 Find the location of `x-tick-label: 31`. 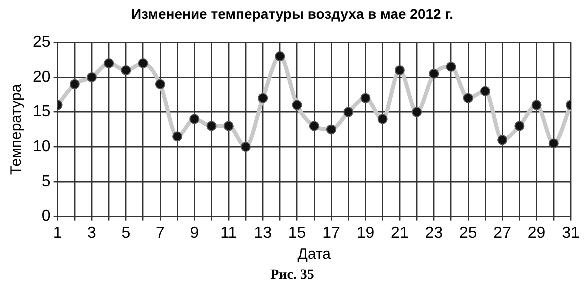

x-tick-label: 31 is located at coordinates (571, 233).